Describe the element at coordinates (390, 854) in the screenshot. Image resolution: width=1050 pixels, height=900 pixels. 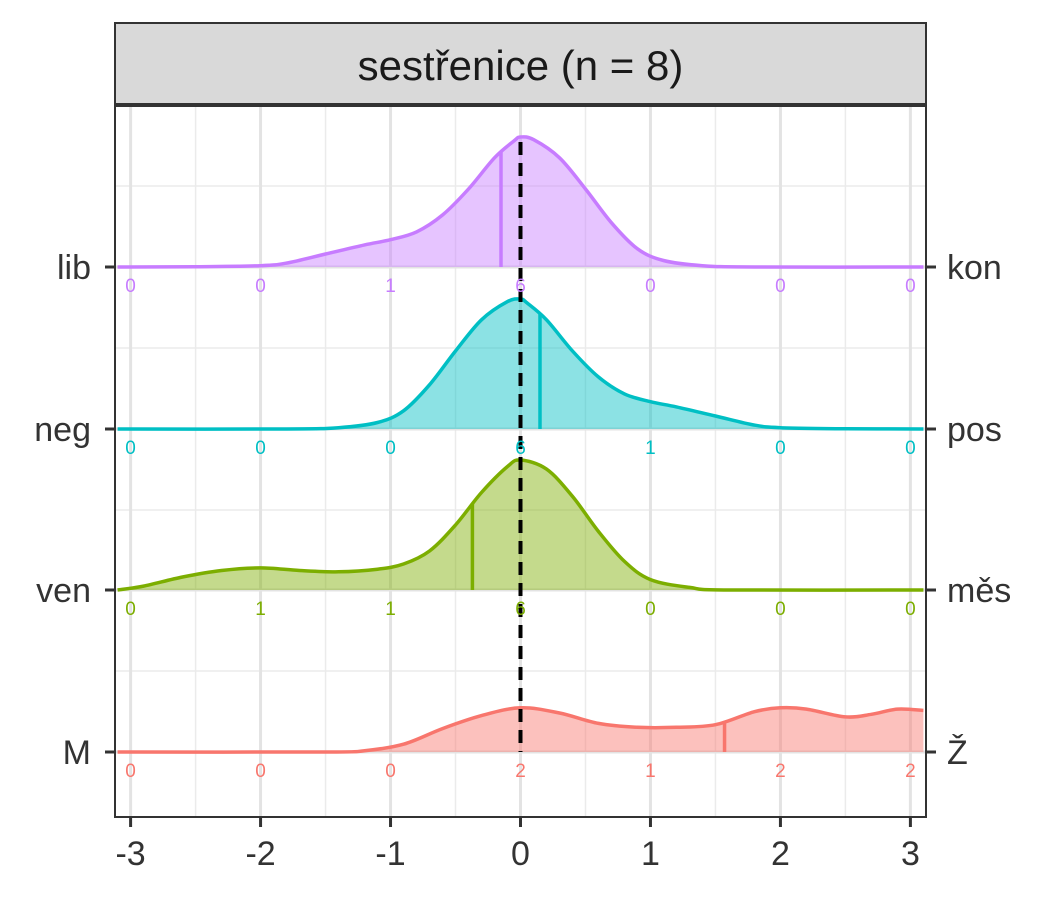
I see `x-tick-label: -1` at that location.